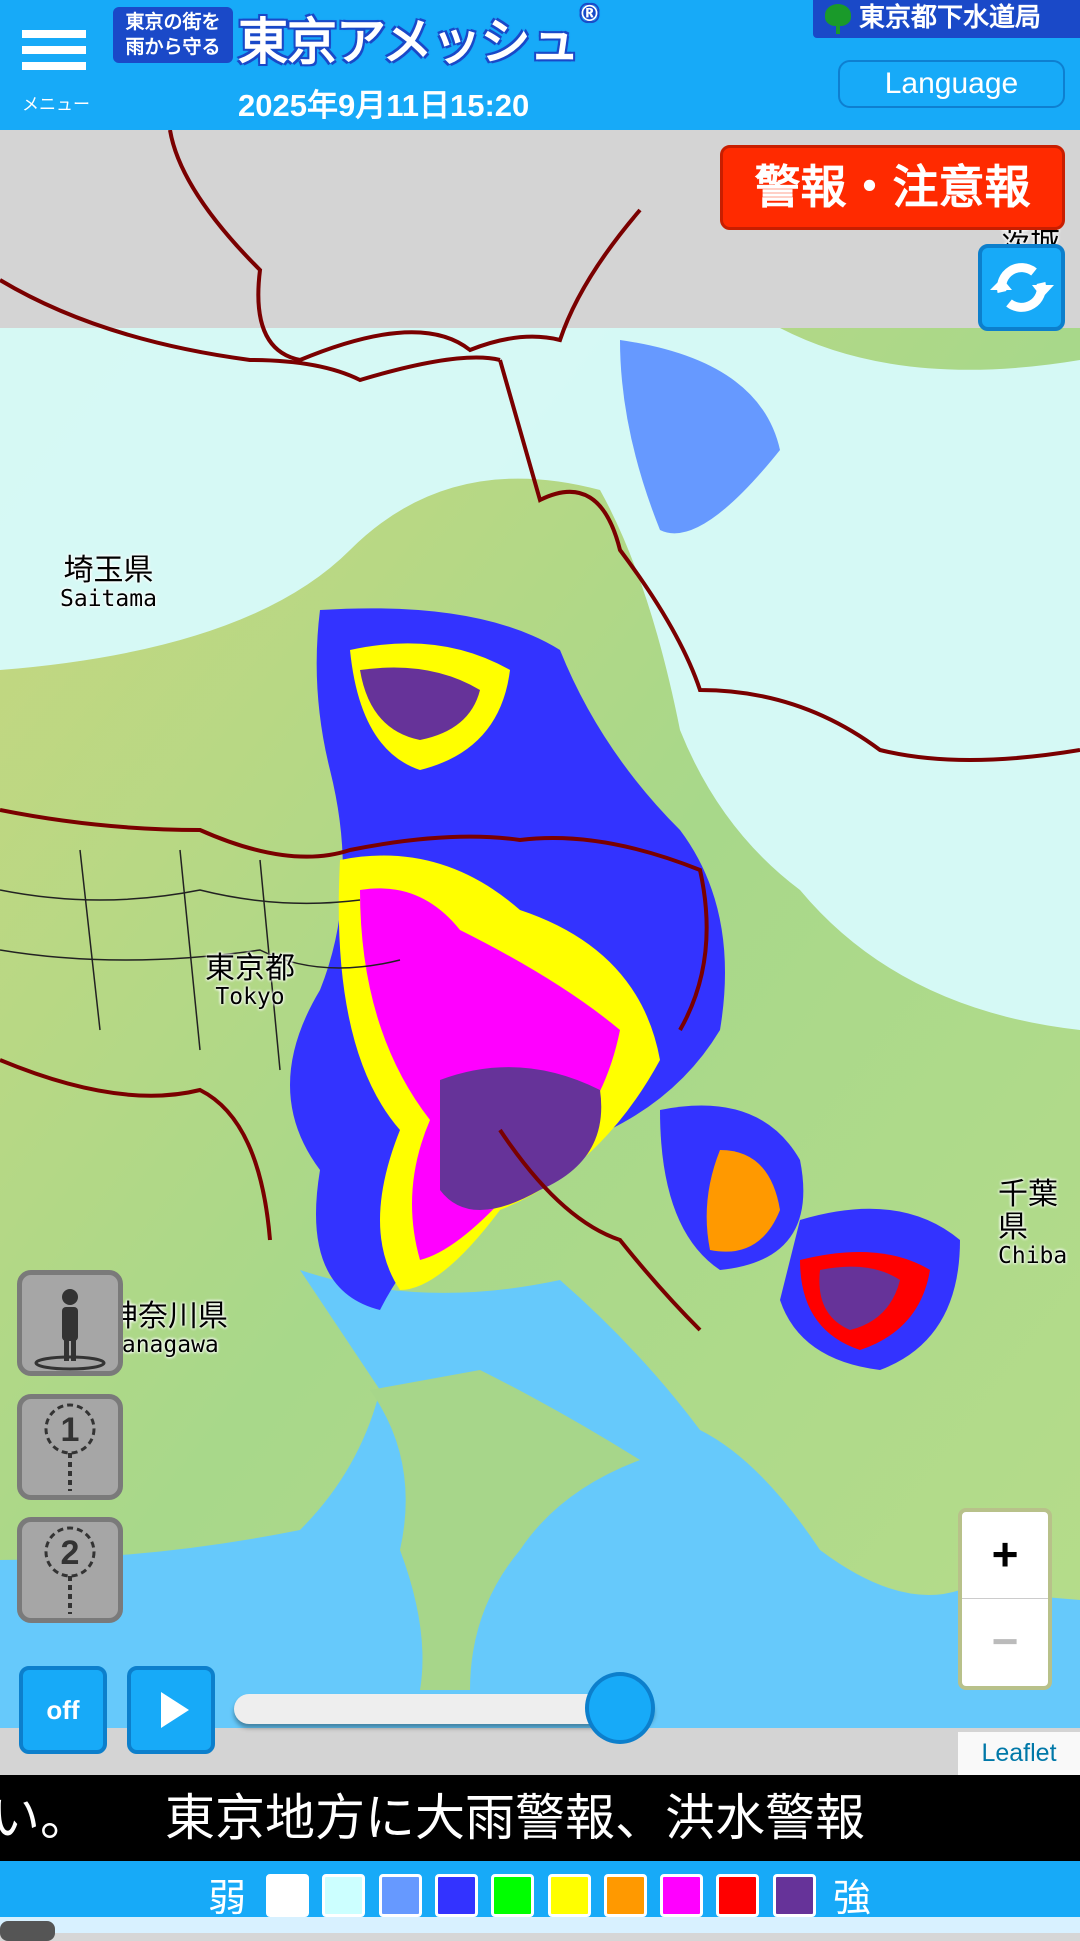 The width and height of the screenshot is (1080, 1941). What do you see at coordinates (950, 18) in the screenshot?
I see `org-name: 東京都下水道局` at bounding box center [950, 18].